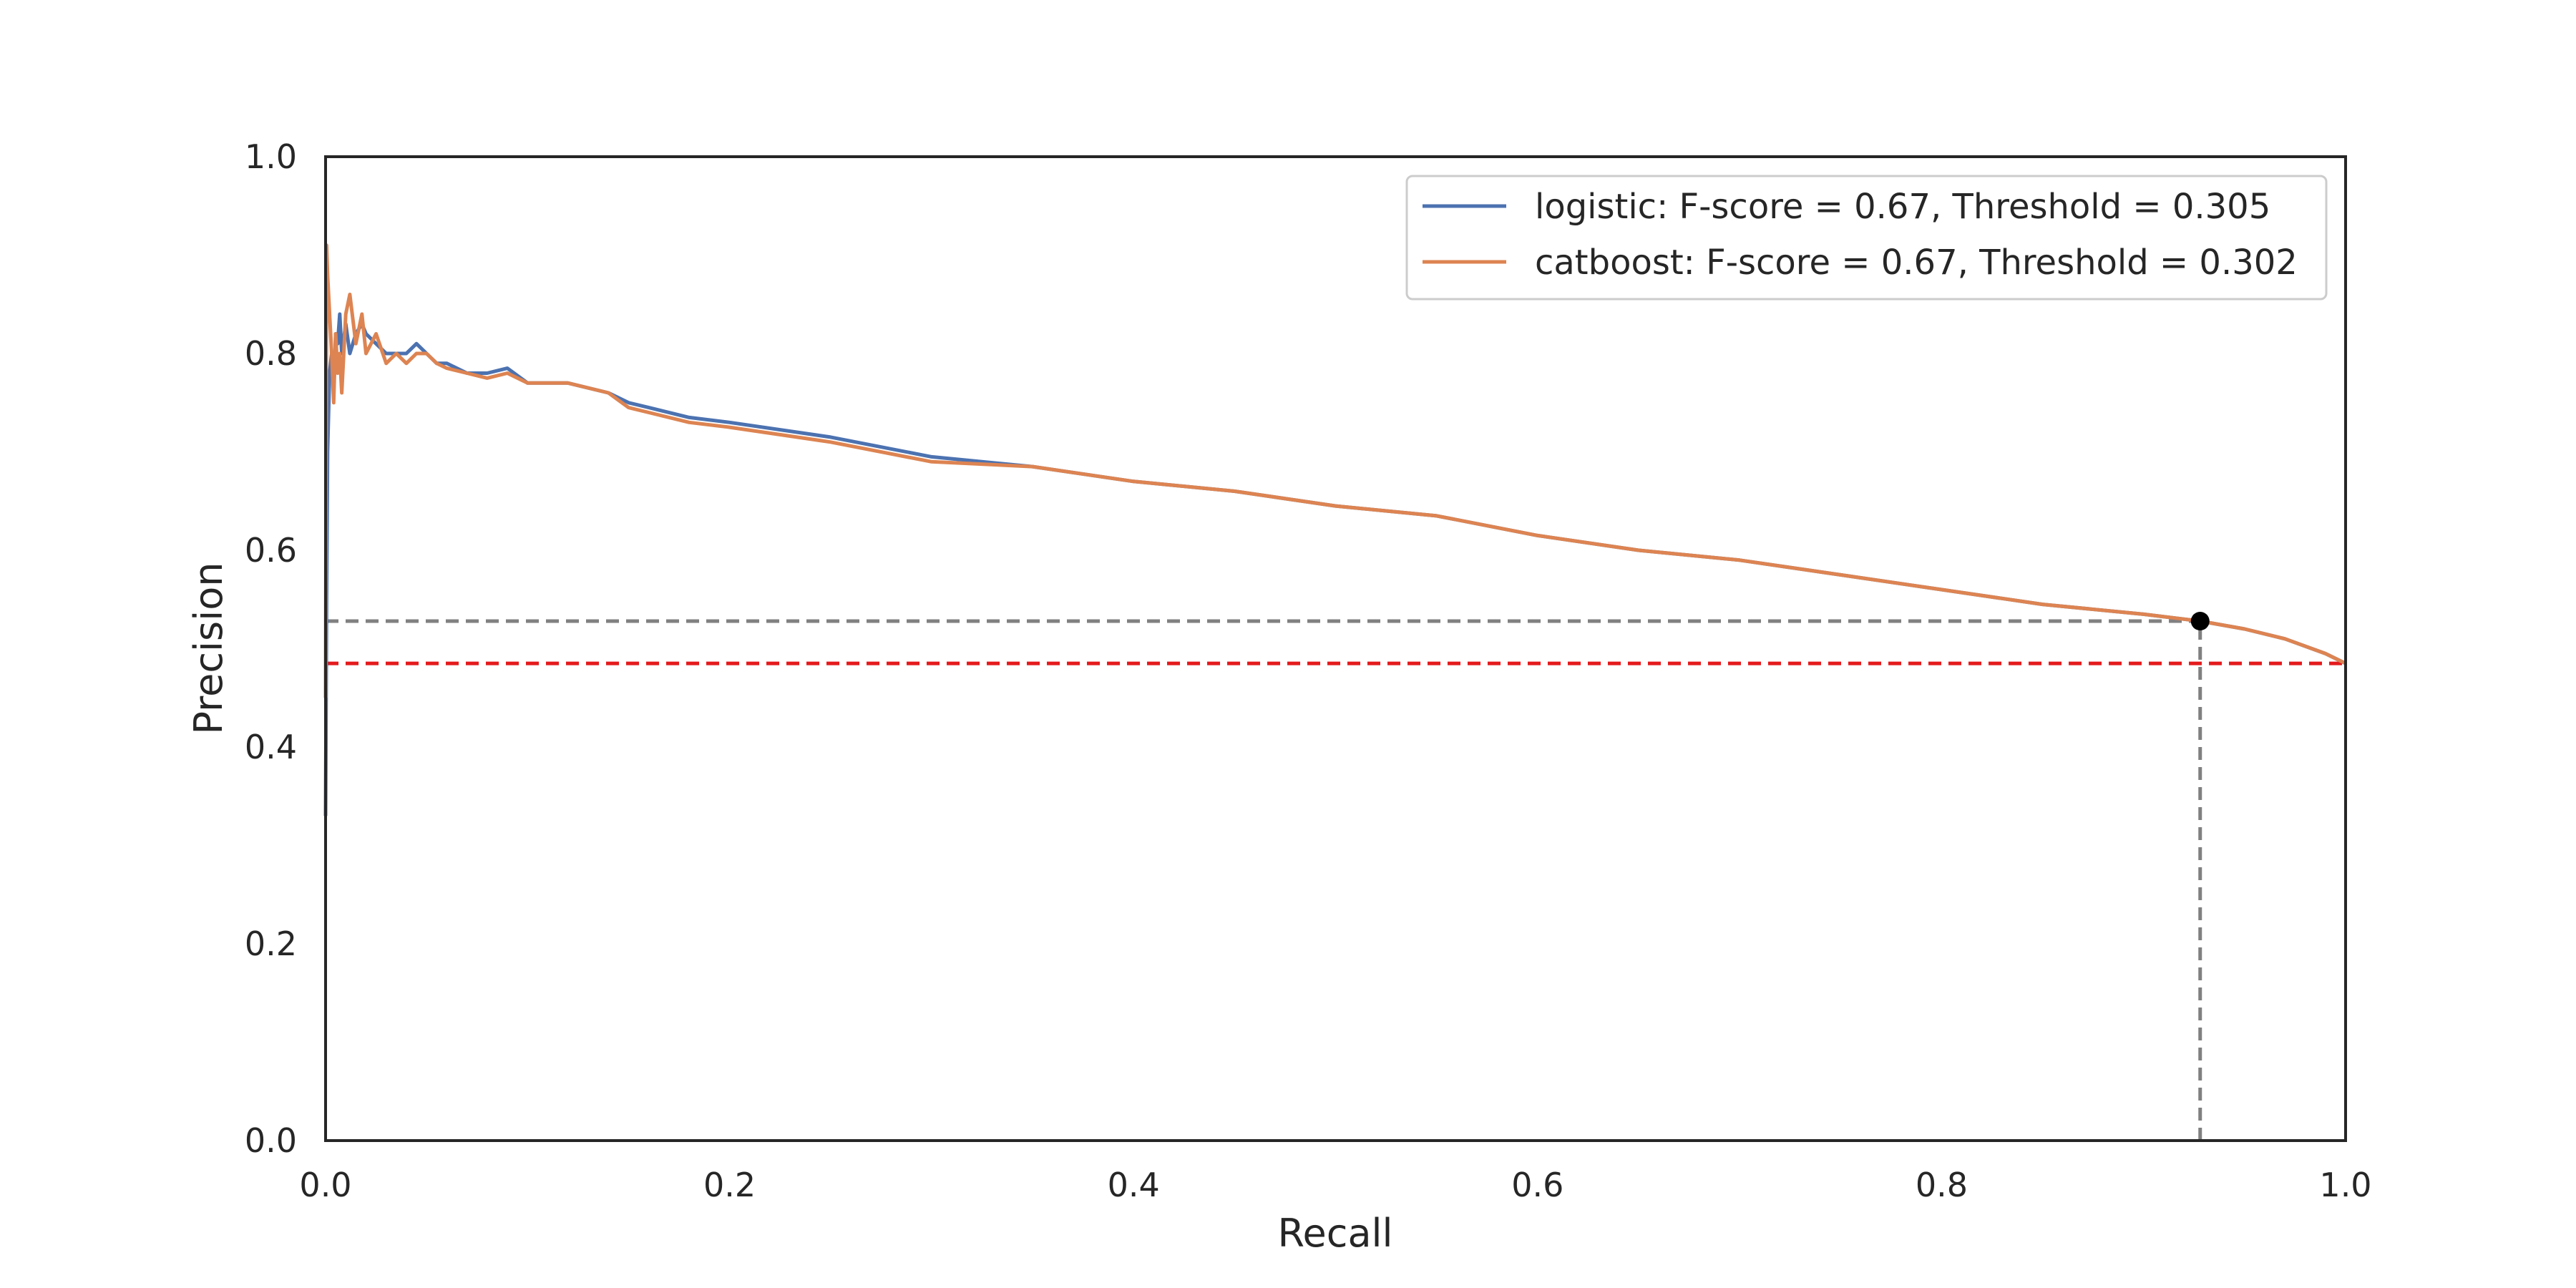  Describe the element at coordinates (2345, 1185) in the screenshot. I see `x-tick-label-5: 1.0` at that location.